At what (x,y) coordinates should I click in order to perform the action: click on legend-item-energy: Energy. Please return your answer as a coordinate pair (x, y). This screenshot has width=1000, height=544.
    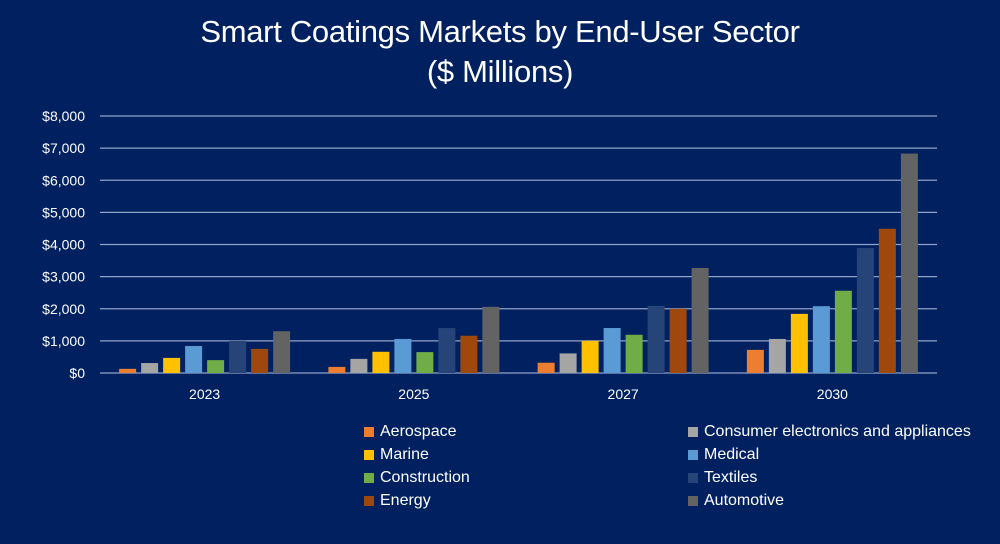
    Looking at the image, I should click on (526, 500).